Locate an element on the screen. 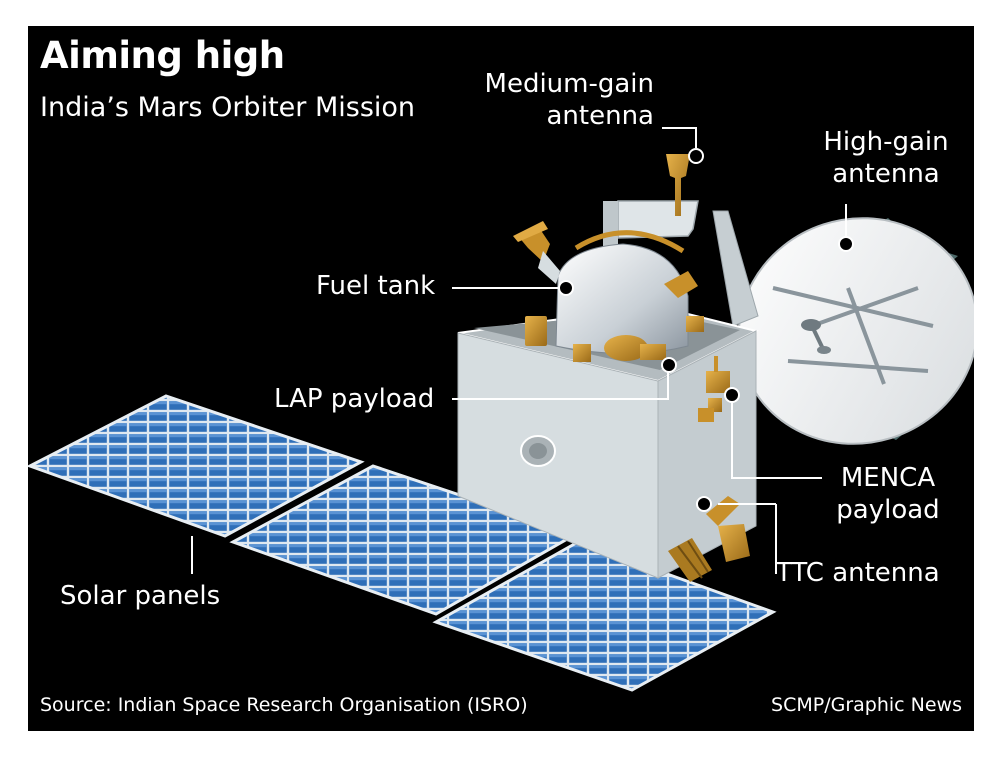 The height and width of the screenshot is (758, 1000). solar-panel-left is located at coordinates (196, 466).